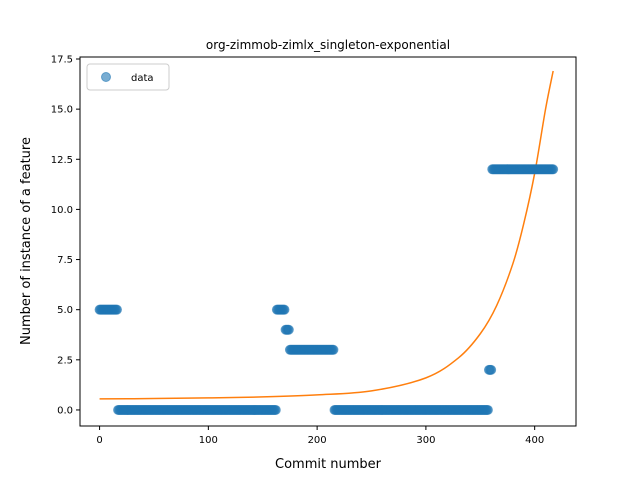  Describe the element at coordinates (208, 440) in the screenshot. I see `x-tick-label: 100` at that location.